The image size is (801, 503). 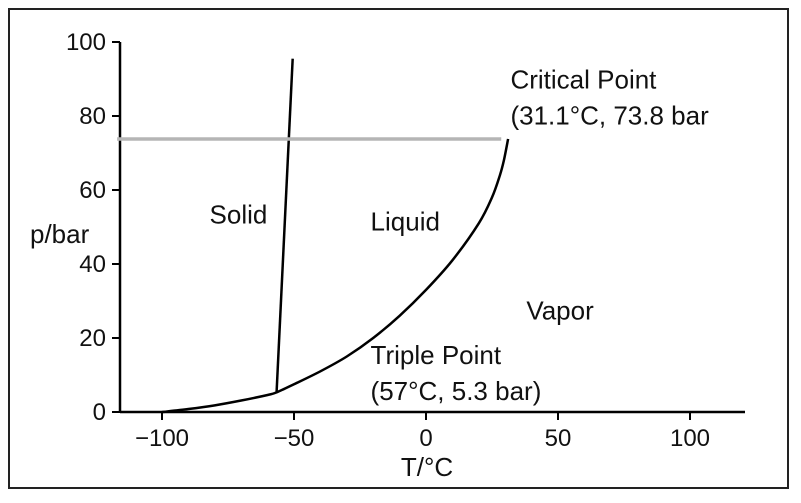 I want to click on x-tick-label: 0, so click(x=425, y=438).